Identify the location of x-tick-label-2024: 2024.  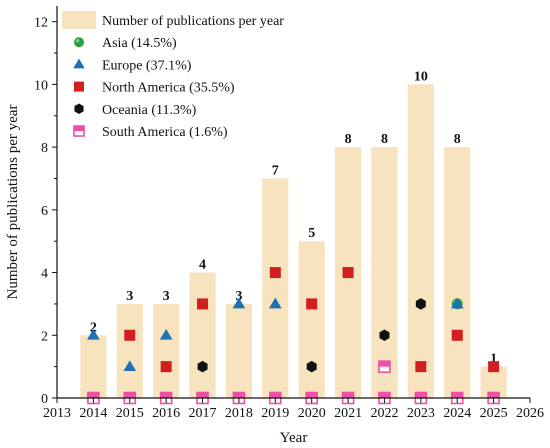
(457, 413).